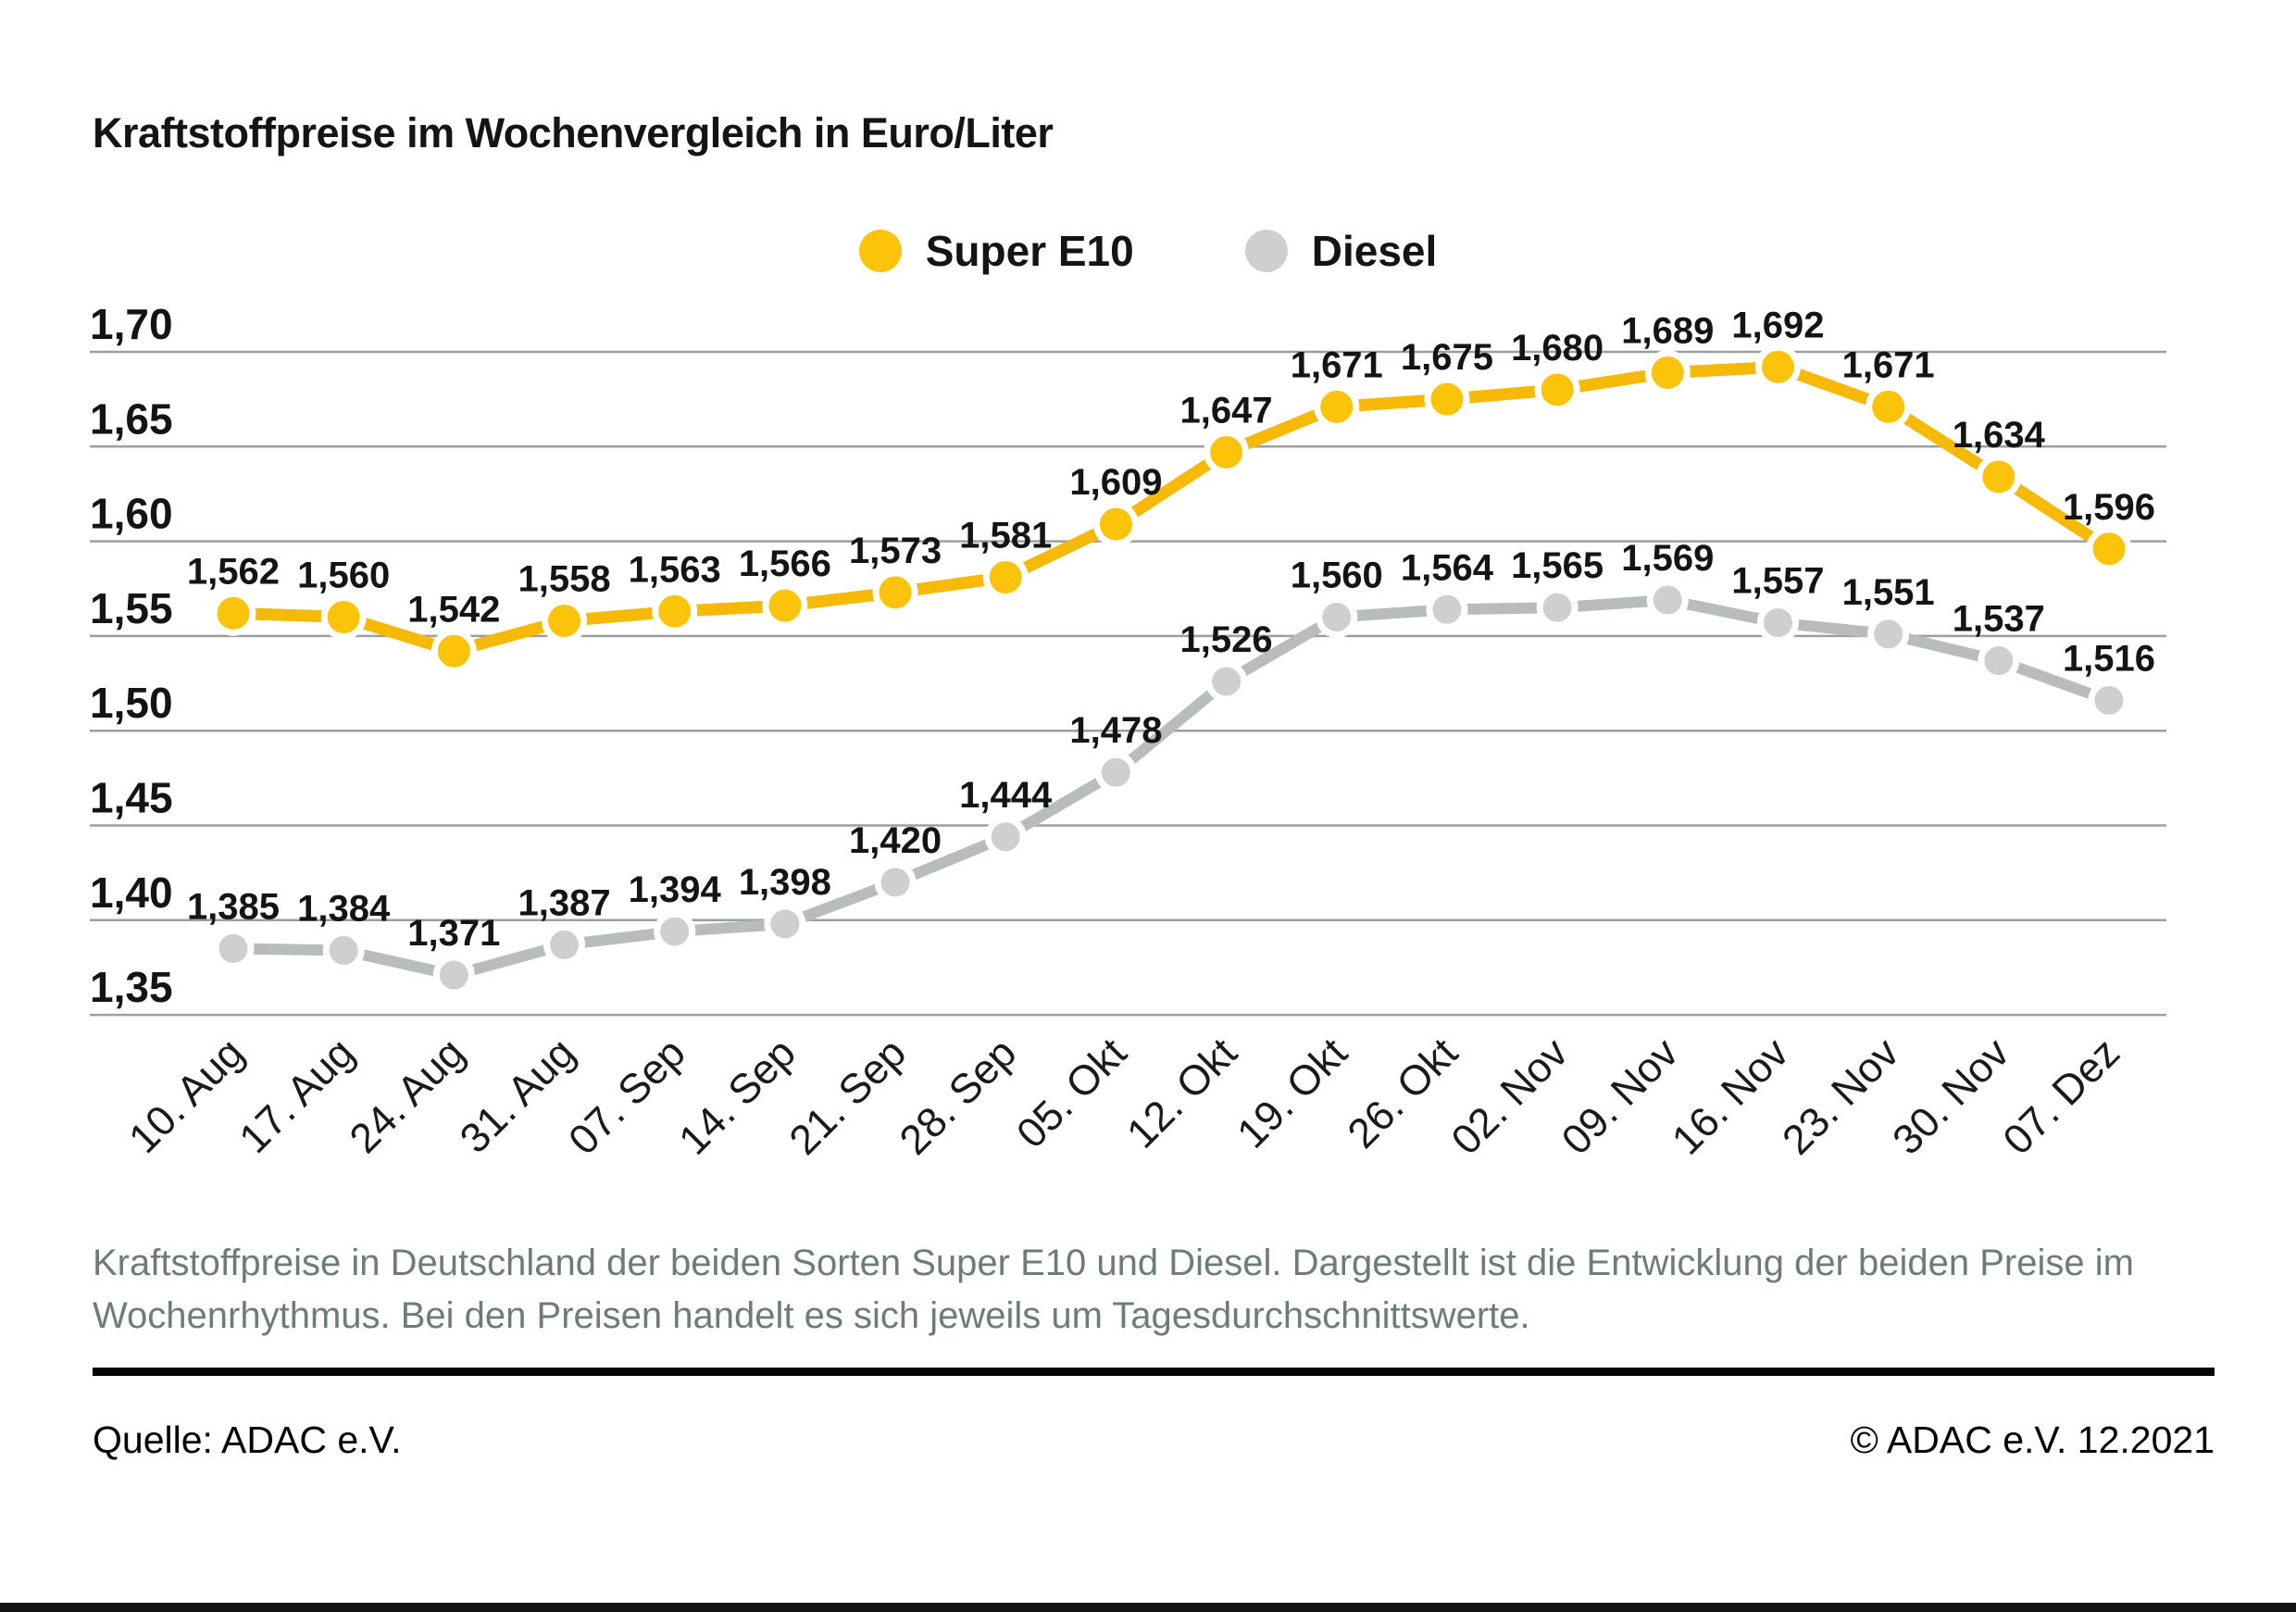 The height and width of the screenshot is (1612, 2296). I want to click on data-label-diesel: 1,420, so click(895, 840).